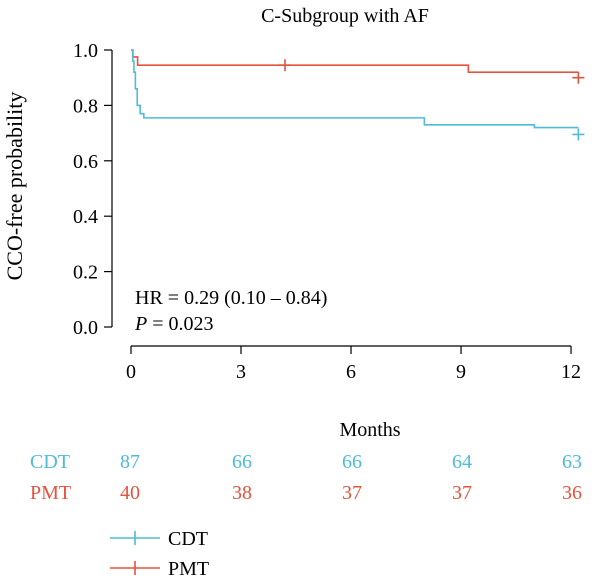  Describe the element at coordinates (14, 186) in the screenshot. I see `y-axis-label: CCO-free probability` at that location.